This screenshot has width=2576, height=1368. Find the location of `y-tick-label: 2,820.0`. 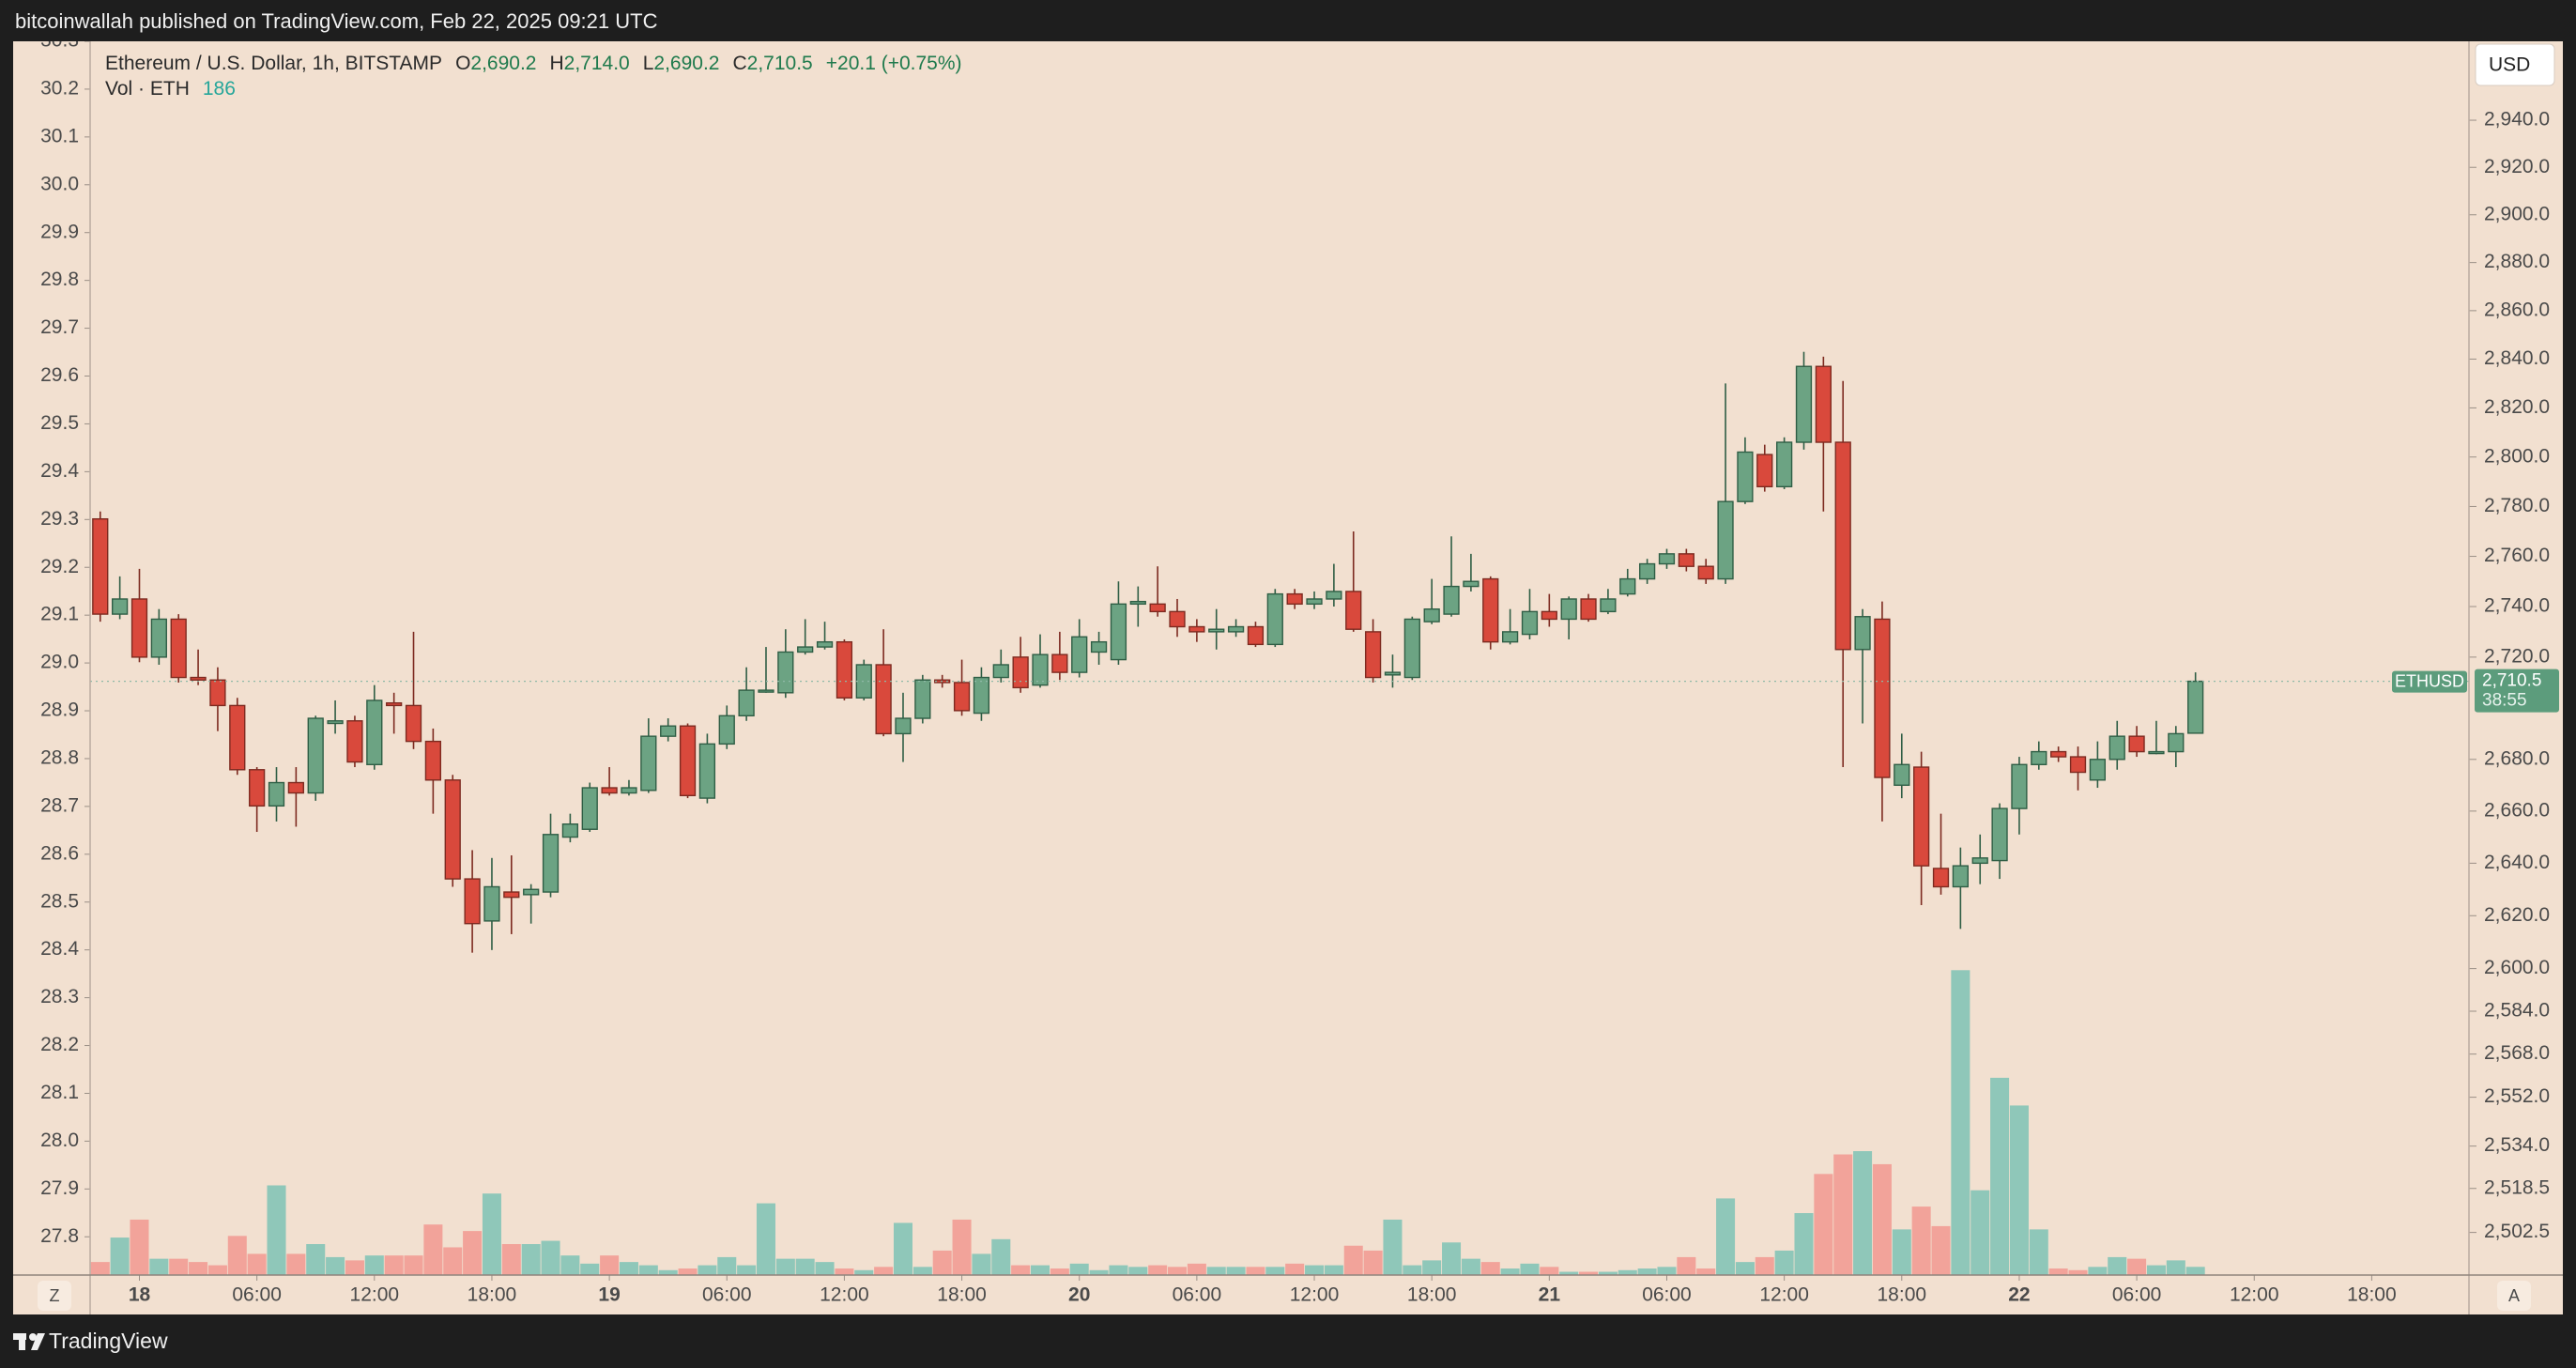

y-tick-label: 2,820.0 is located at coordinates (2517, 407).